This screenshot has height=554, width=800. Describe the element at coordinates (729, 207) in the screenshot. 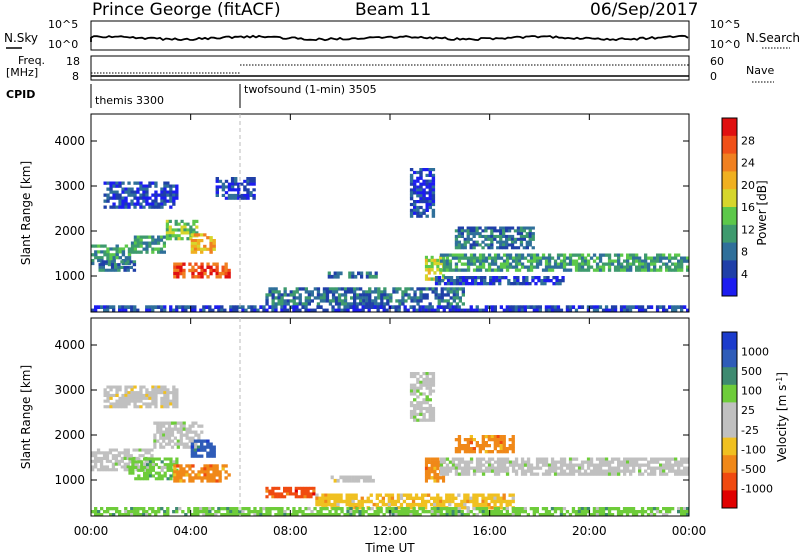

I see `colorbar-frame` at that location.